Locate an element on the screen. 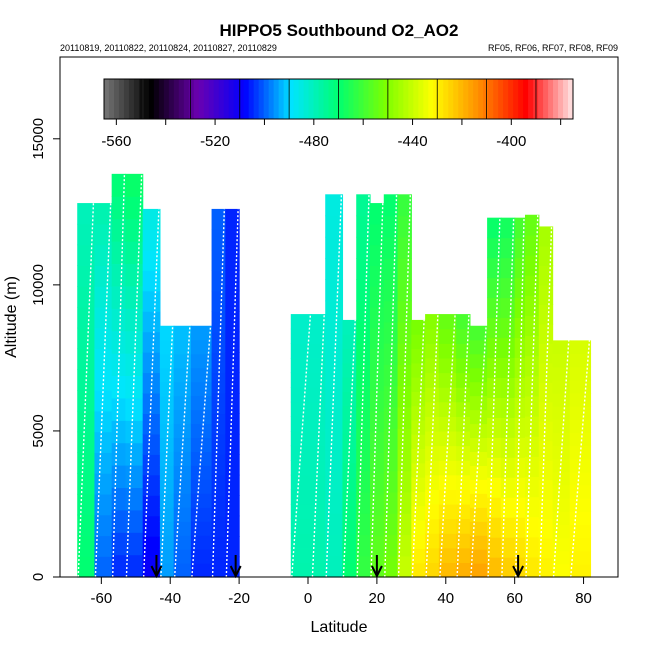 This screenshot has height=650, width=650. colorbar-tick-label: -560 is located at coordinates (116, 141).